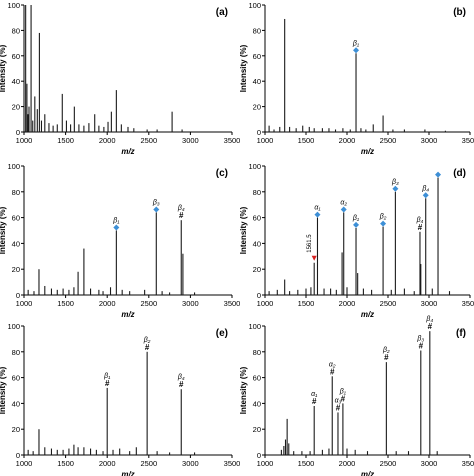 Image resolution: width=474 pixels, height=476 pixels. What do you see at coordinates (222, 12) in the screenshot?
I see `panel-label: (a)` at bounding box center [222, 12].